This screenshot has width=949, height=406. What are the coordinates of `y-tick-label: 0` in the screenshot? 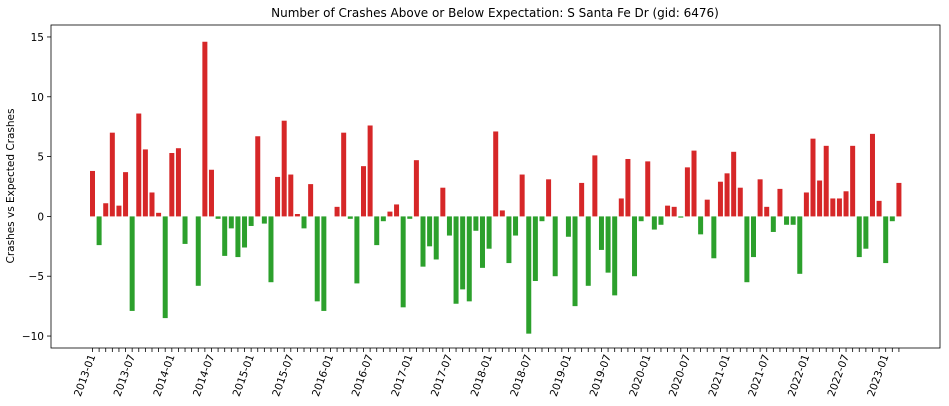 It's located at (40, 217).